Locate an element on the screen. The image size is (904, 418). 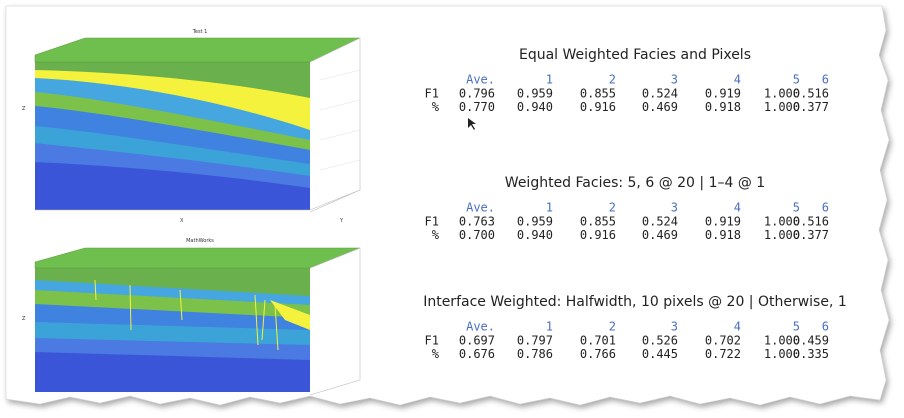
cell: 0.697 is located at coordinates (477, 341).